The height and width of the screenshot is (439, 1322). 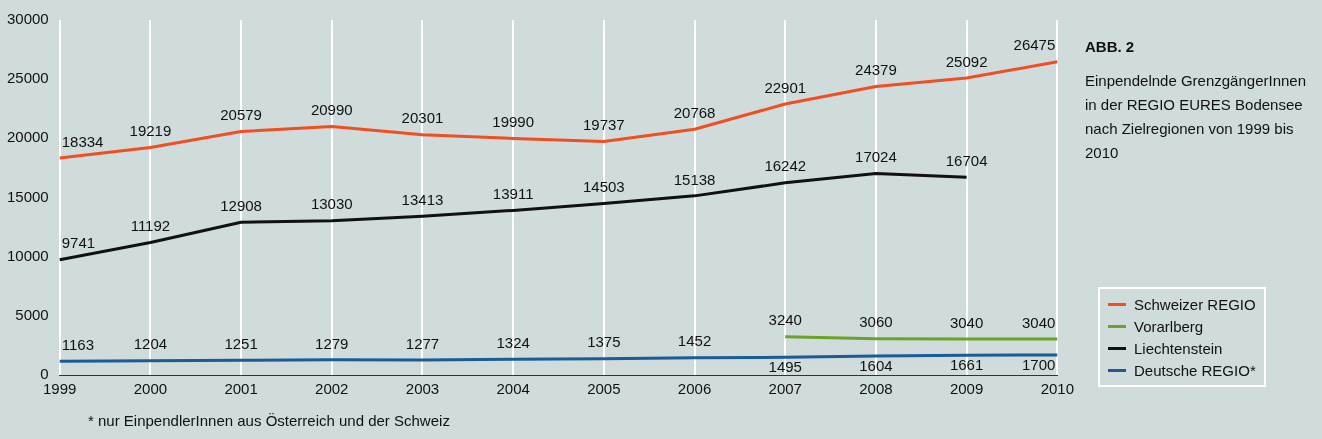 I want to click on data-label: 19219, so click(x=150, y=131).